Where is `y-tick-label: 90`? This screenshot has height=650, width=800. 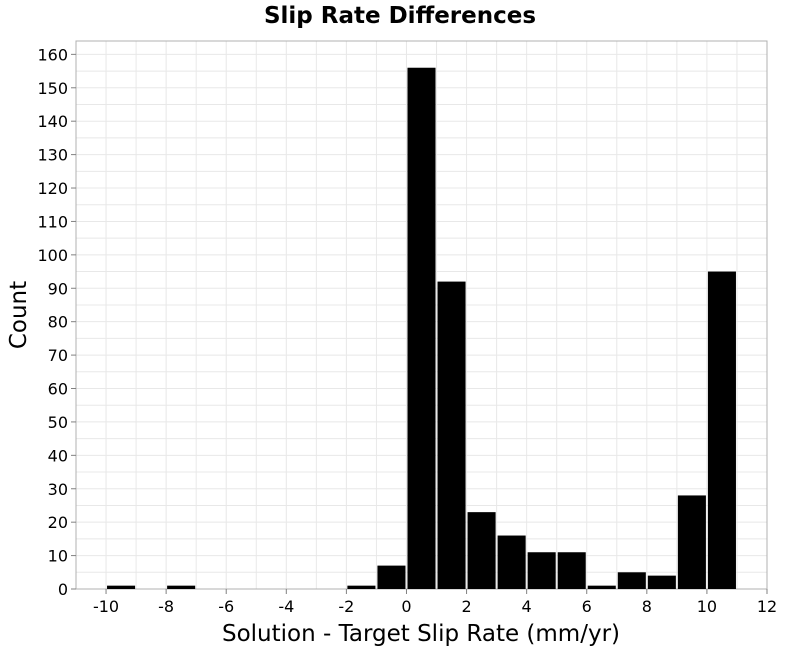 y-tick-label: 90 is located at coordinates (58, 288).